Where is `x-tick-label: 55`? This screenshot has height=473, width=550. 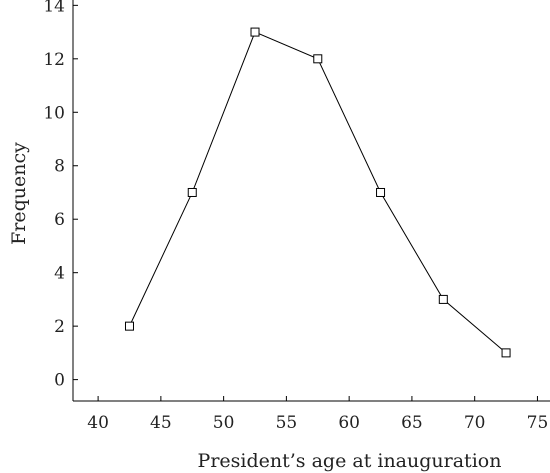 x-tick-label: 55 is located at coordinates (287, 423).